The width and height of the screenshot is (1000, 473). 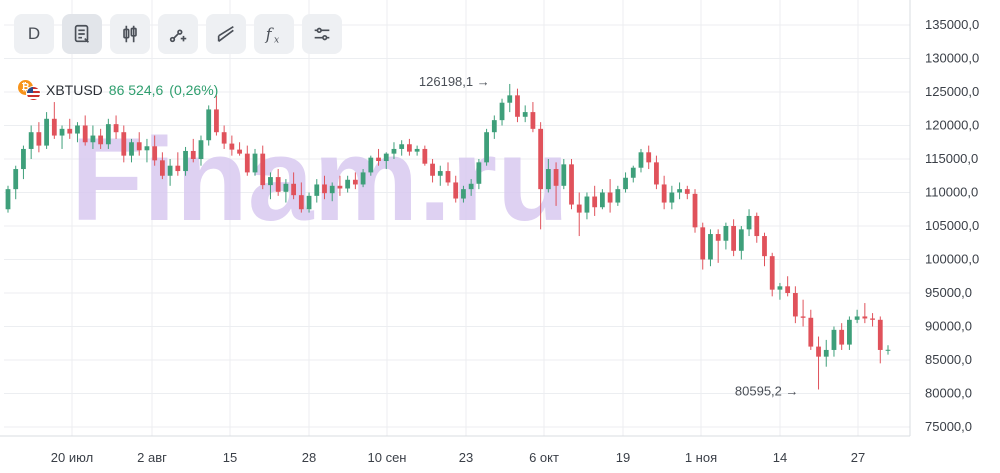 What do you see at coordinates (230, 457) in the screenshot?
I see `x-tick-label: 15` at bounding box center [230, 457].